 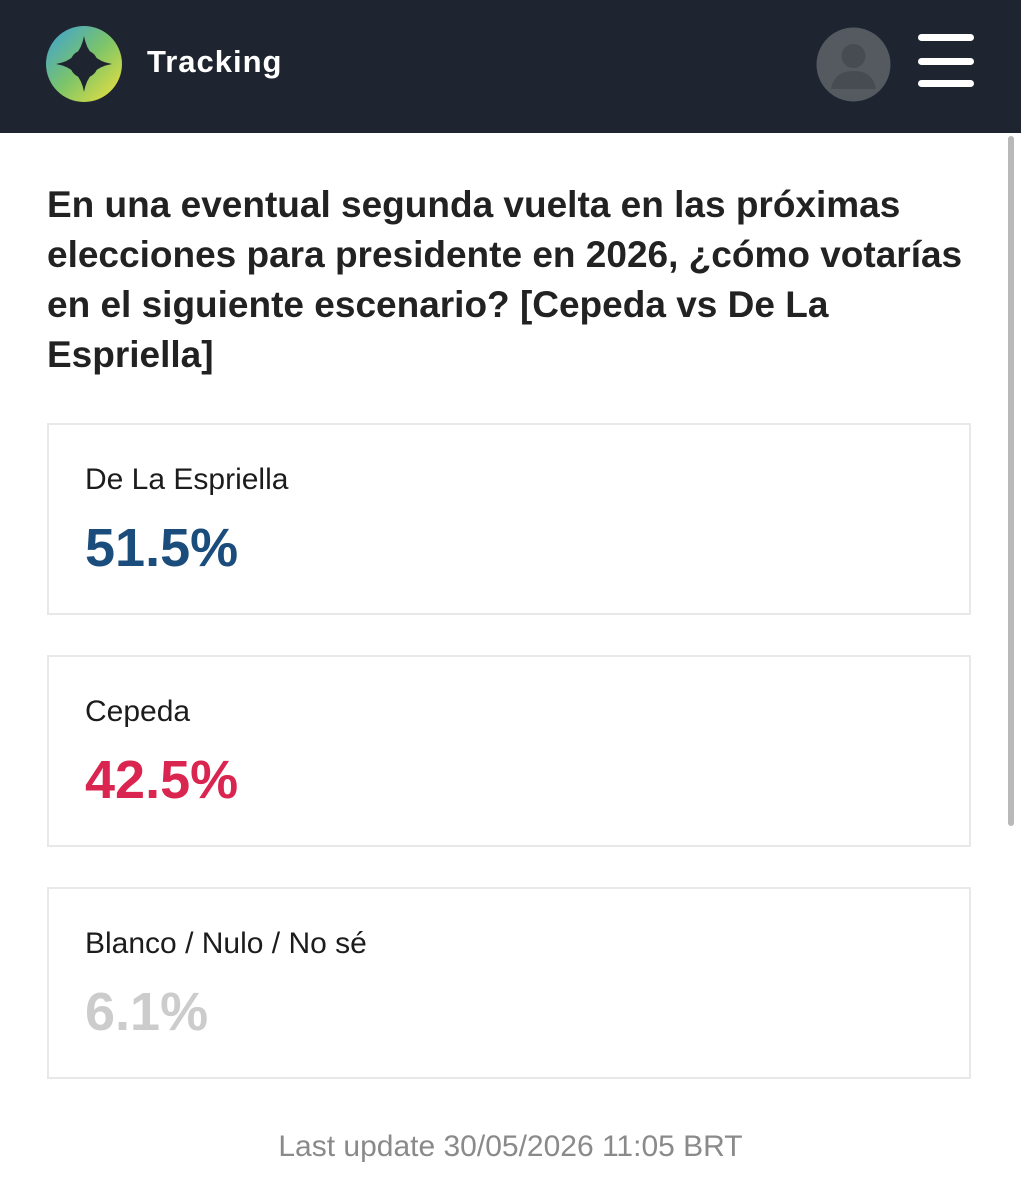 What do you see at coordinates (187, 479) in the screenshot?
I see `option-name: De La Espriella` at bounding box center [187, 479].